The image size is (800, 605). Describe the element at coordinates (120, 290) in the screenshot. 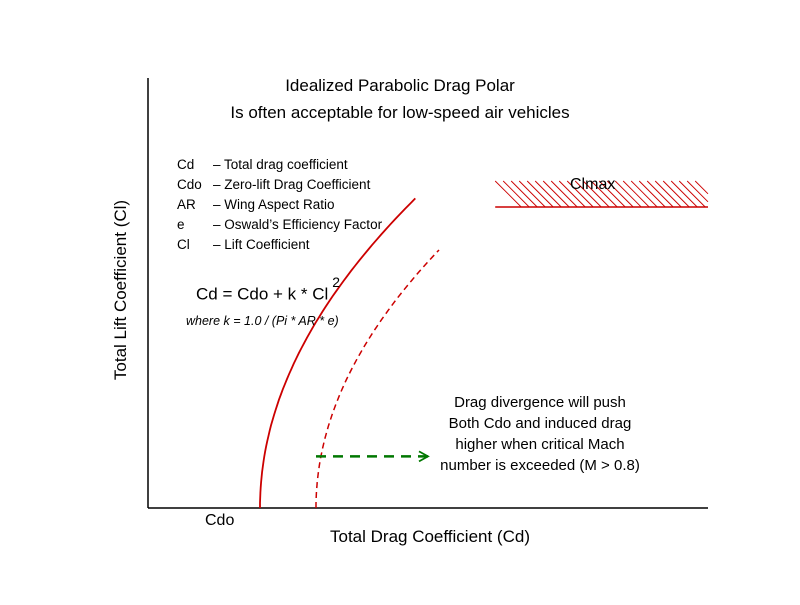

I see `y-axis-label: Total Lift Coefficient (Cl)` at that location.